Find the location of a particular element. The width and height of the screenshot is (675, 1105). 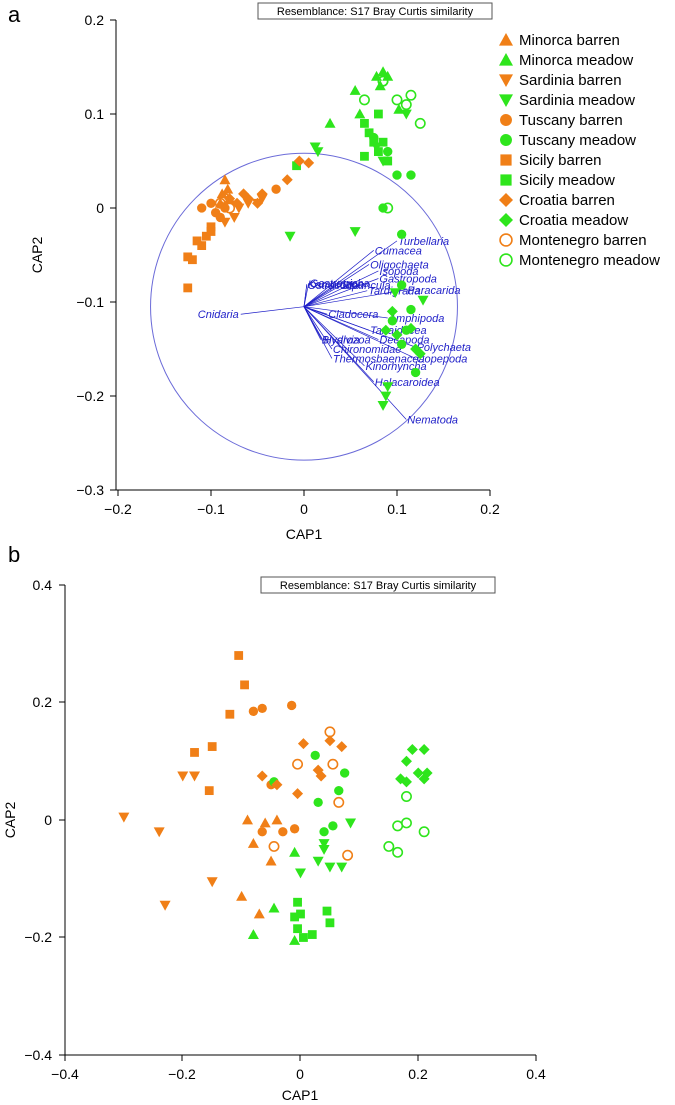

y-tick-label: 0.2 is located at coordinates (95, 20).